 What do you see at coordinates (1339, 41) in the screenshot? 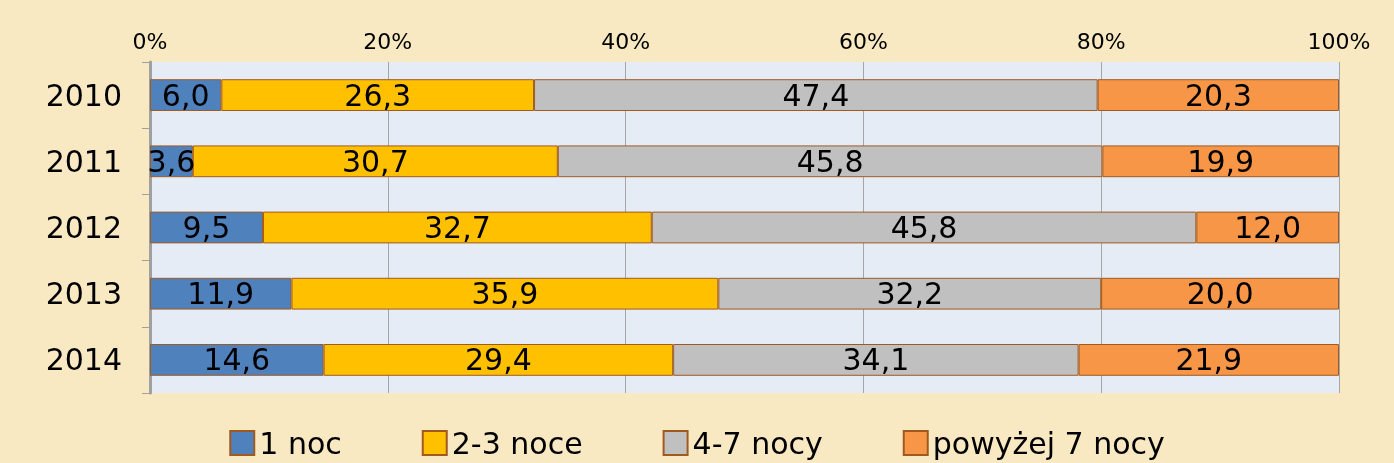
I see `x-tick-label: 100%` at bounding box center [1339, 41].